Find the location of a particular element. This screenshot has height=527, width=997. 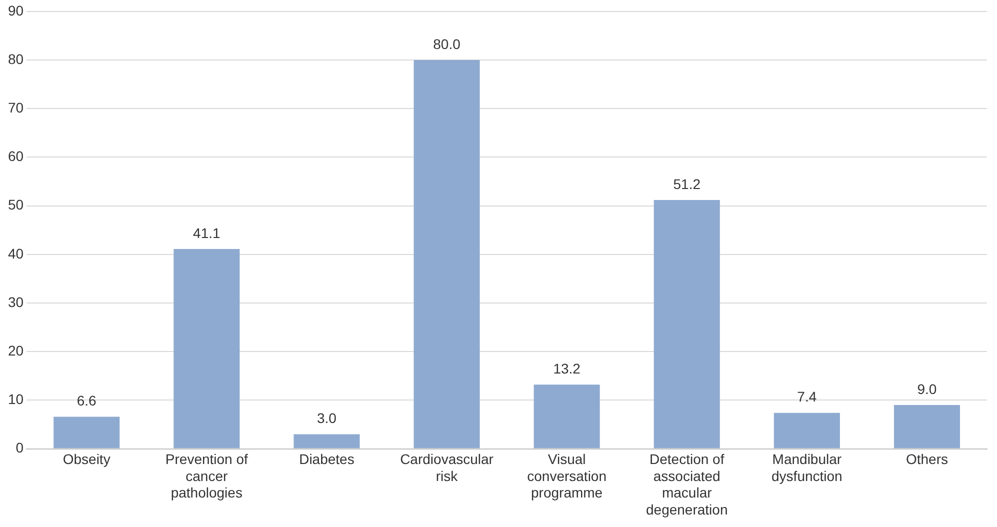

y-tick-label: 90 is located at coordinates (16, 10).